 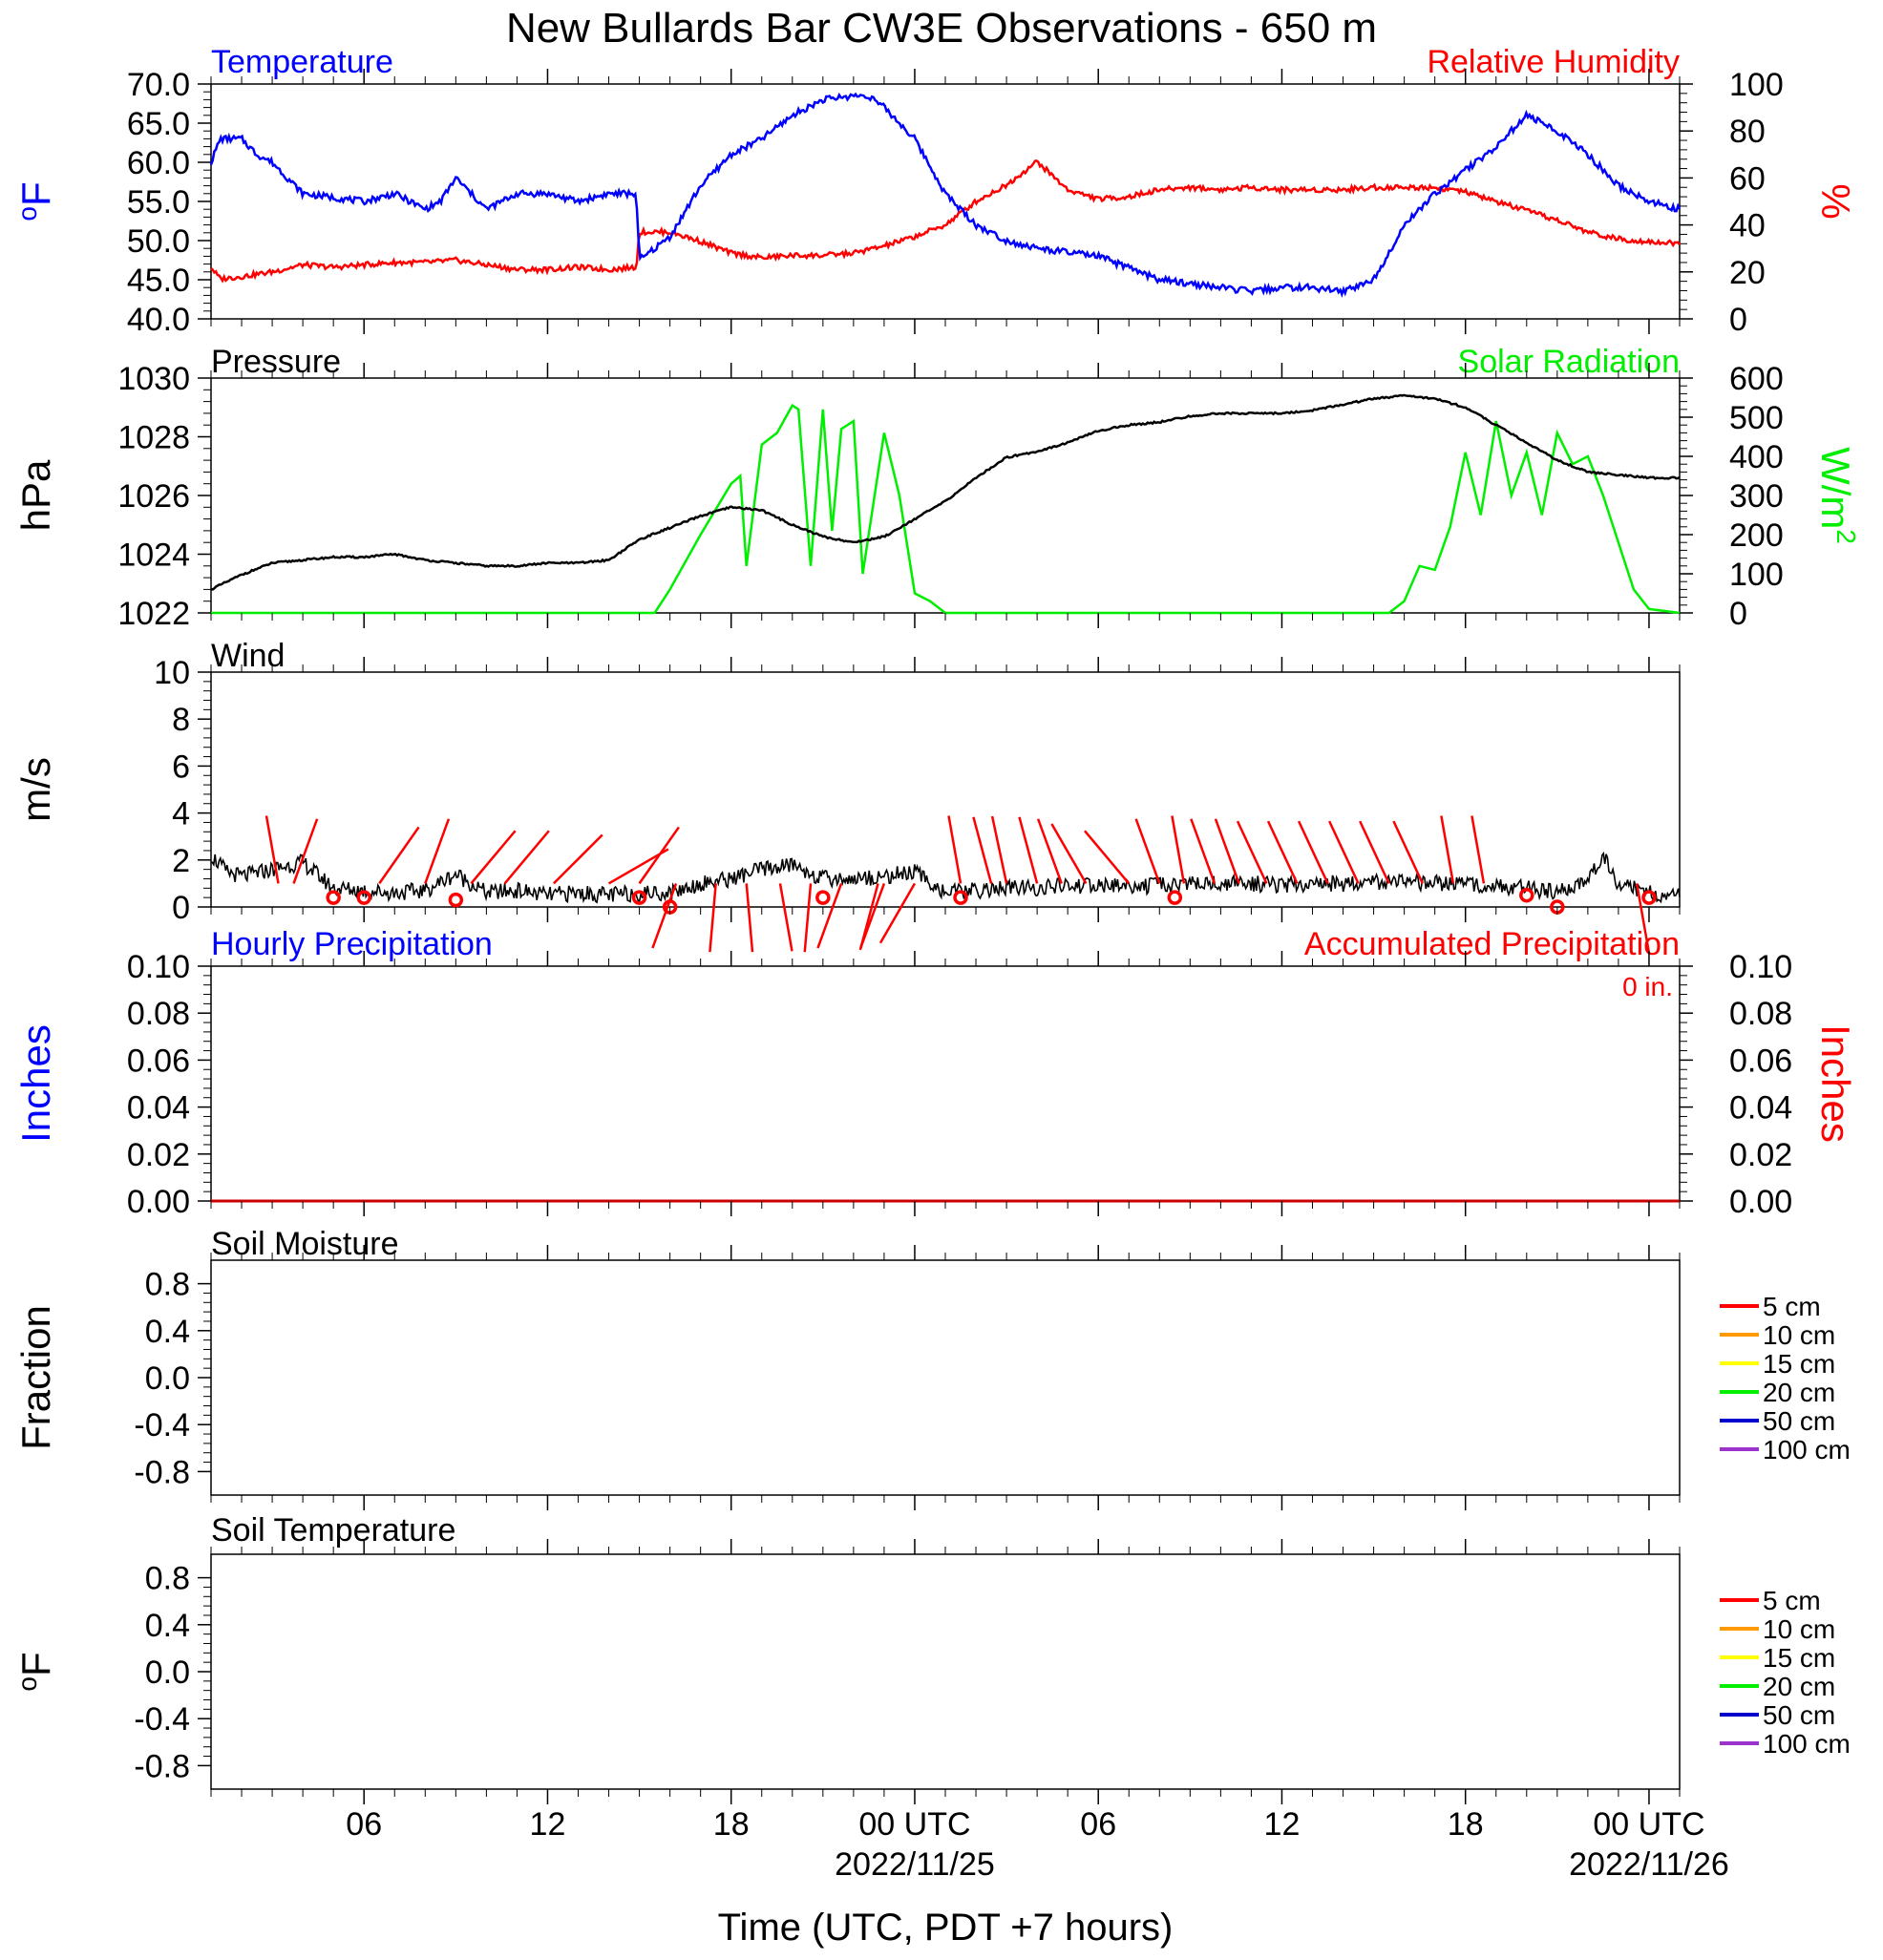 I want to click on y-tick-label: 0.02, so click(x=158, y=1155).